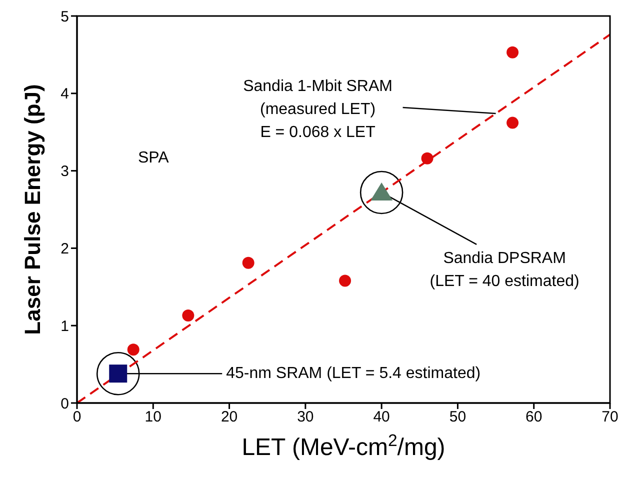  Describe the element at coordinates (64, 403) in the screenshot. I see `y-tick-label: 0` at that location.